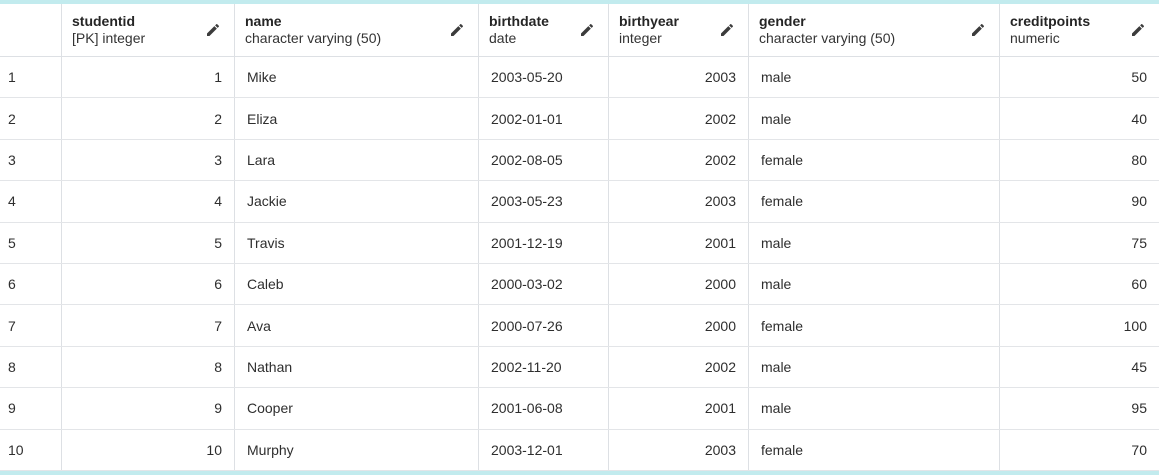 The image size is (1159, 475). What do you see at coordinates (579, 473) in the screenshot?
I see `bottom-accent-strip` at bounding box center [579, 473].